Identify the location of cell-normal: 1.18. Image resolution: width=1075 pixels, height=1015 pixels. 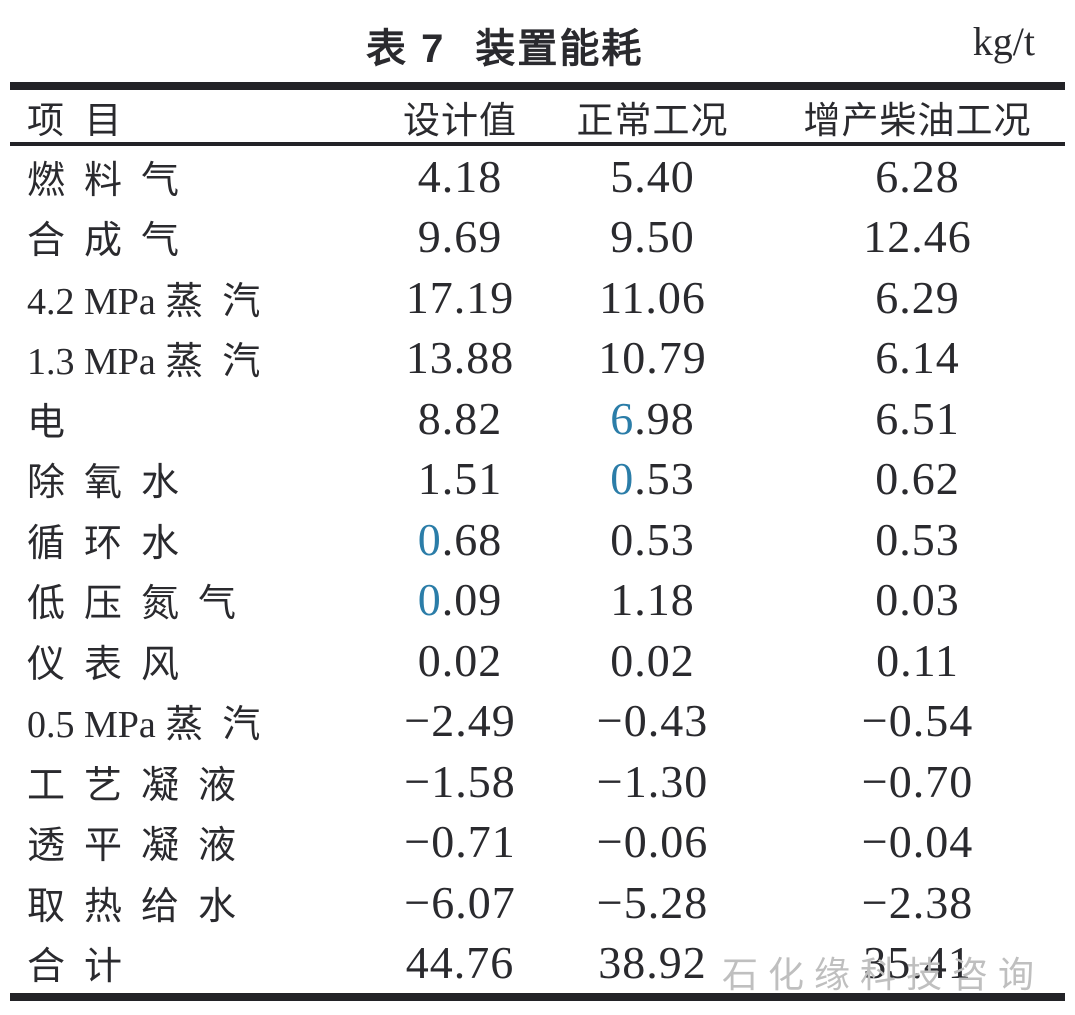
(652, 600).